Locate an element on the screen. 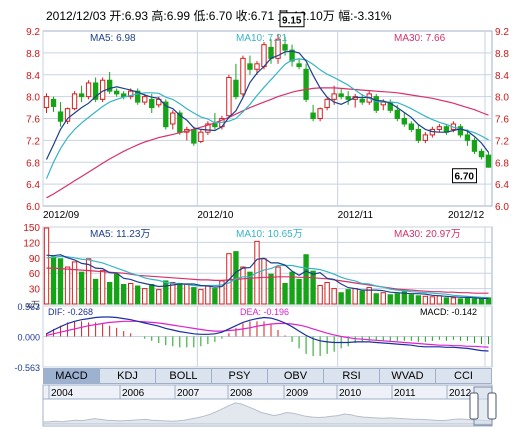 This screenshot has width=516, height=428. tab-boll: BOLL is located at coordinates (184, 376).